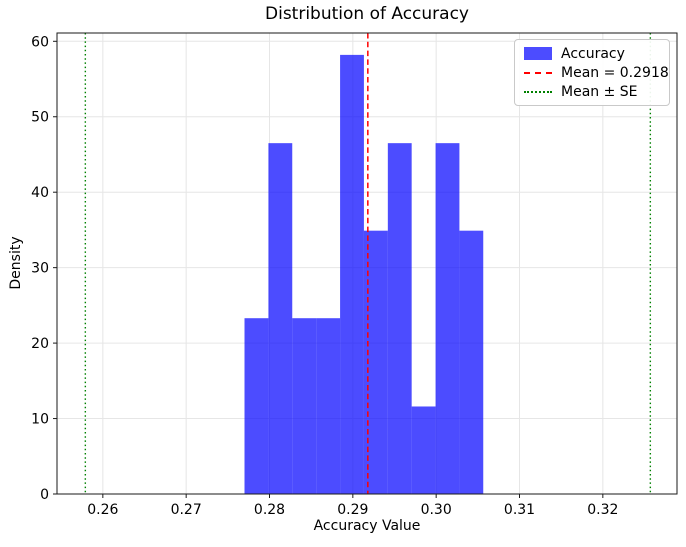 This screenshot has height=547, width=686. I want to click on x-axis-label: Accuracy Value, so click(367, 526).